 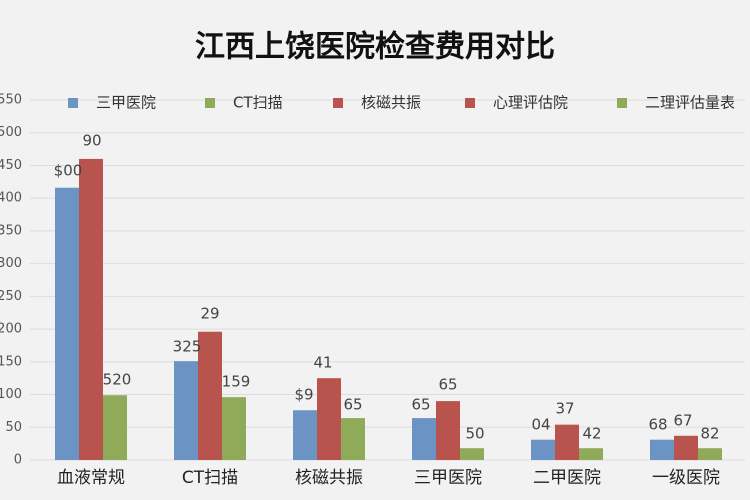 What do you see at coordinates (11, 329) in the screenshot?
I see `y-tick-label: 200` at bounding box center [11, 329].